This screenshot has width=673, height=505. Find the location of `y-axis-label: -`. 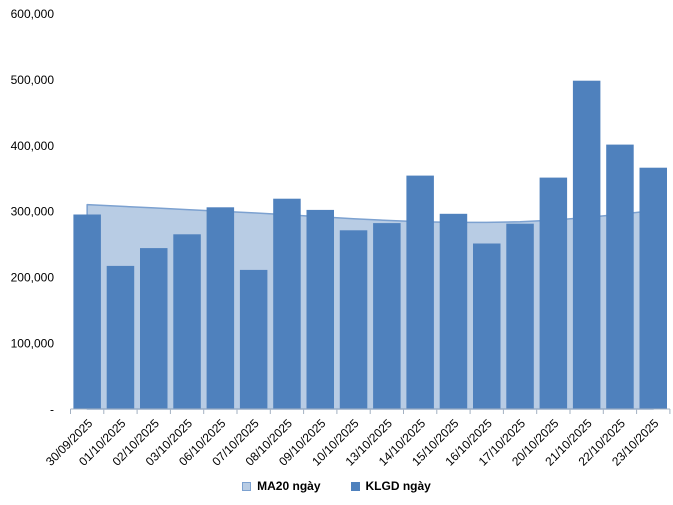

y-axis-label: - is located at coordinates (52, 410).